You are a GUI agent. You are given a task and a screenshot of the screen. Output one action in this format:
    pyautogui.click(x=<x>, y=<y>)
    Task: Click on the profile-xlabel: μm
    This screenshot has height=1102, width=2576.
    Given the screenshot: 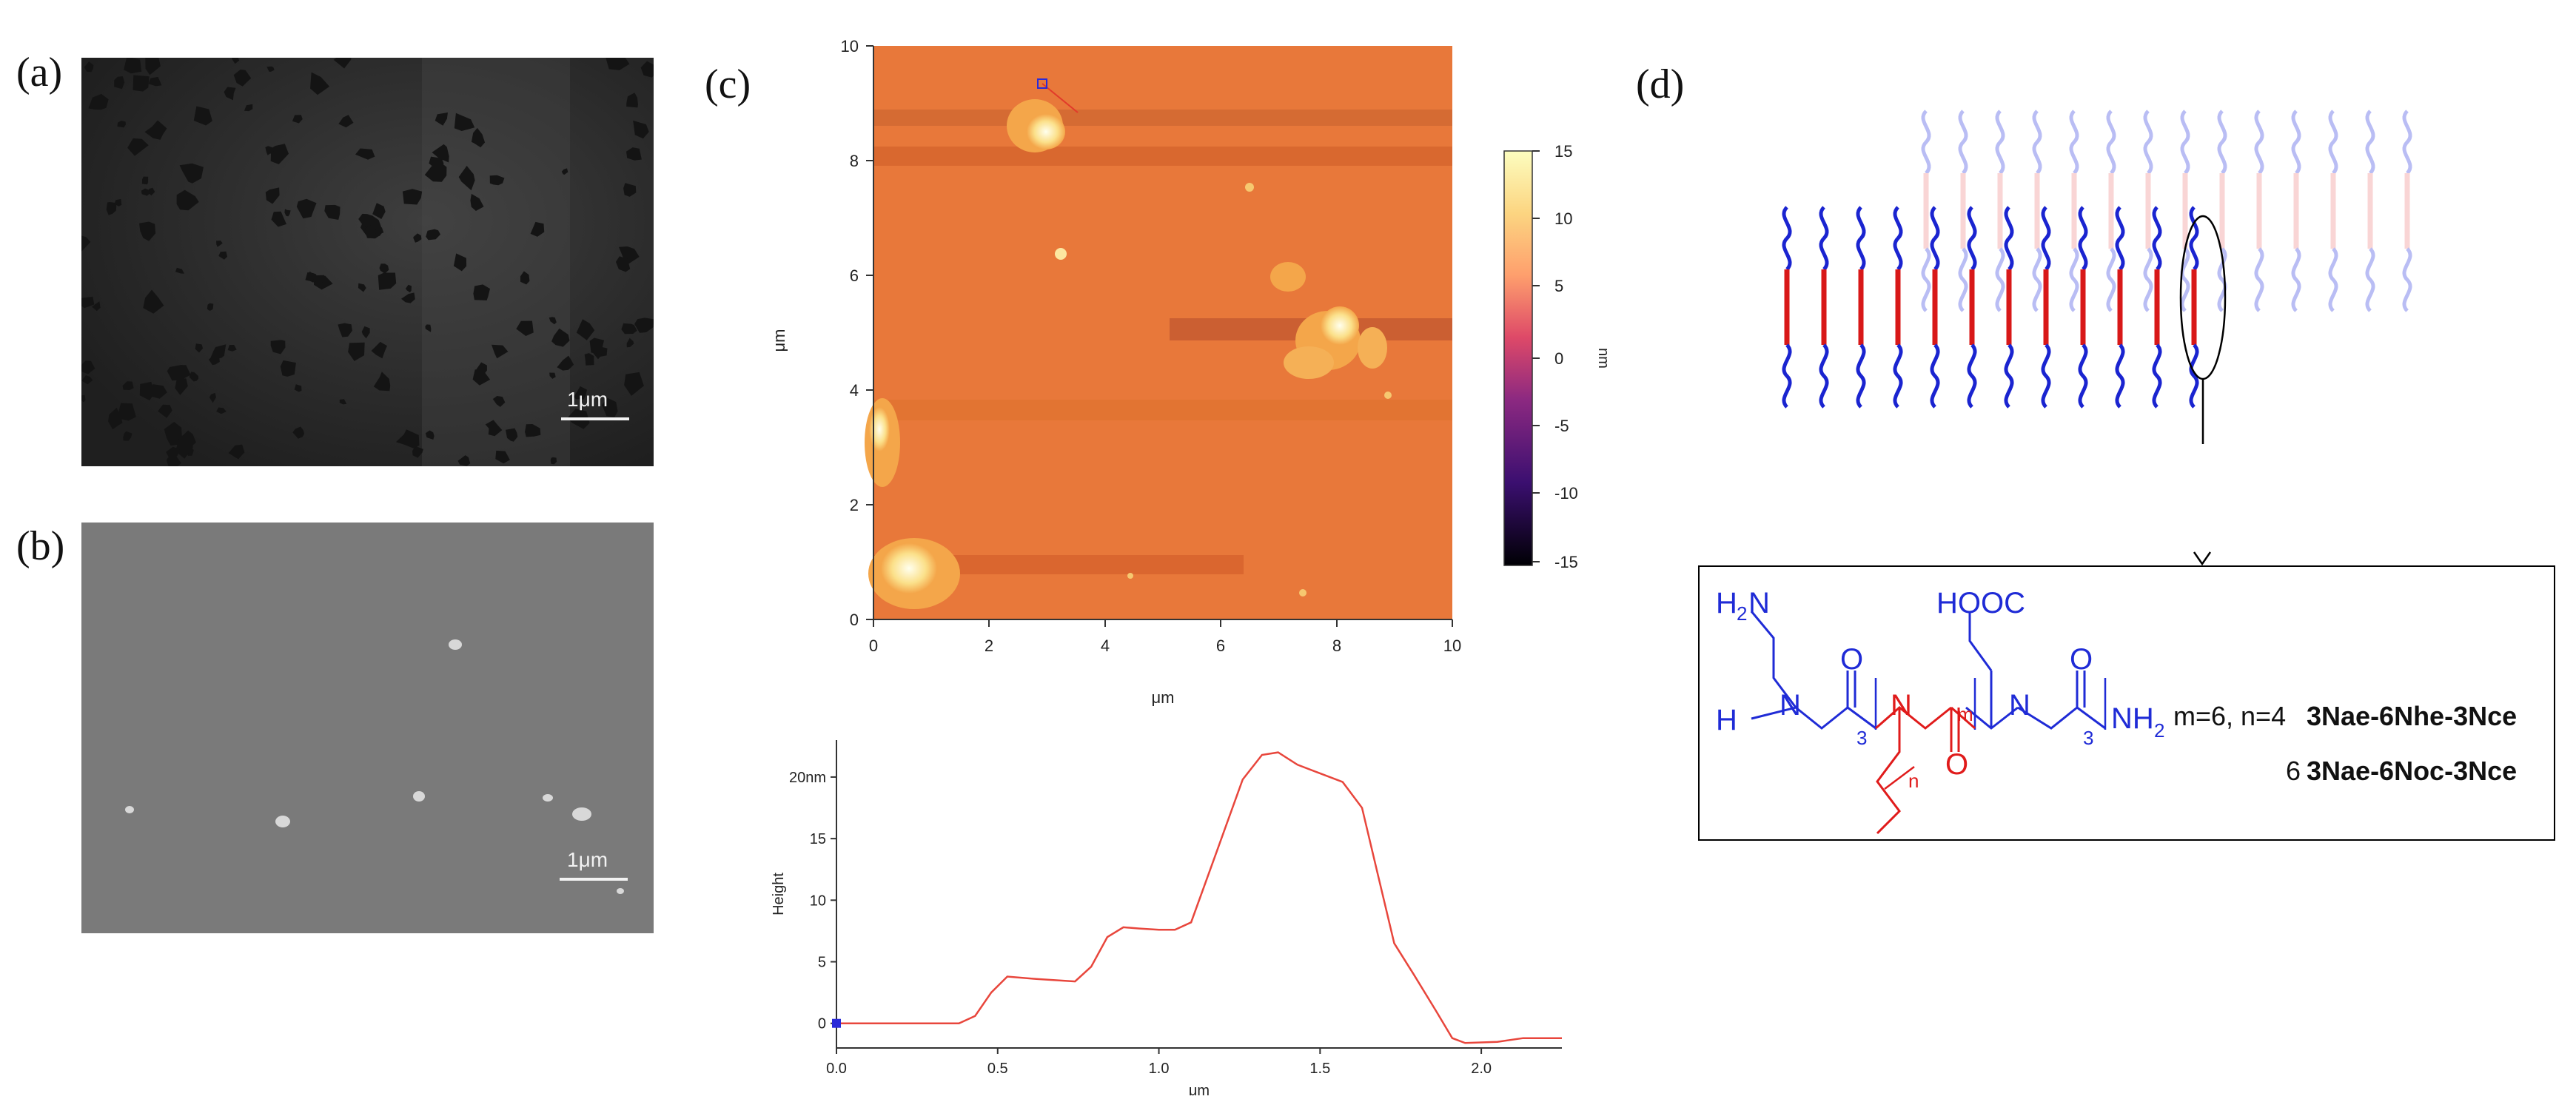 What is the action you would take?
    pyautogui.click(x=1199, y=1089)
    